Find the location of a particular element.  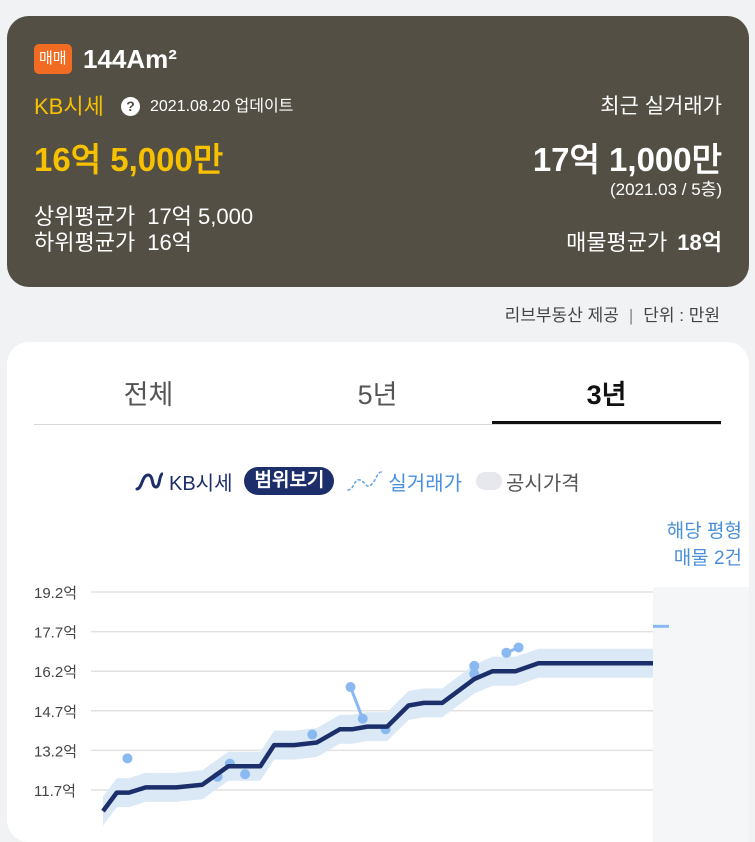

lower-average-row: 하위평균가 16억 is located at coordinates (113, 243).